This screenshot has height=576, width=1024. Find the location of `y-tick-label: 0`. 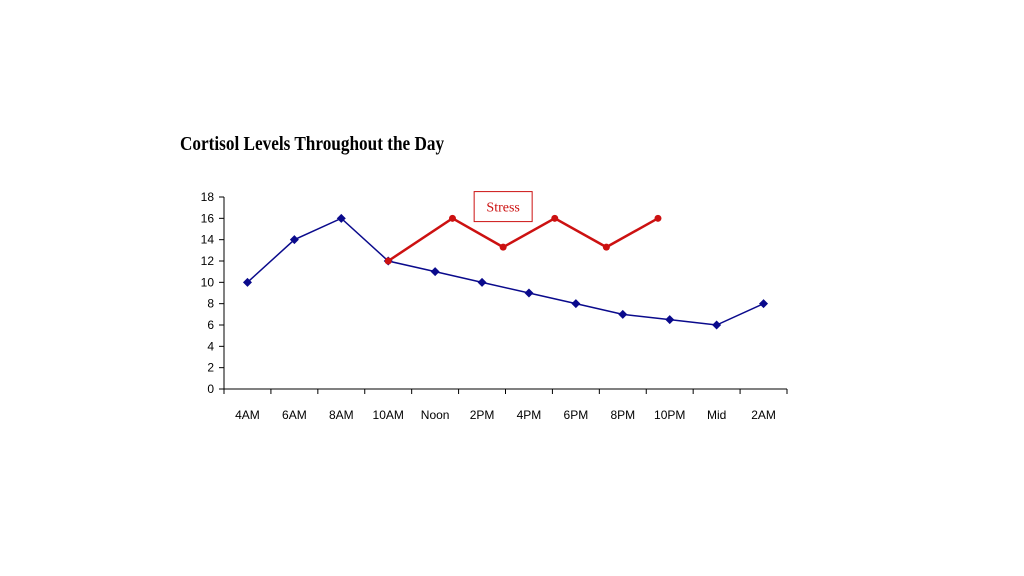

y-tick-label: 0 is located at coordinates (210, 389).